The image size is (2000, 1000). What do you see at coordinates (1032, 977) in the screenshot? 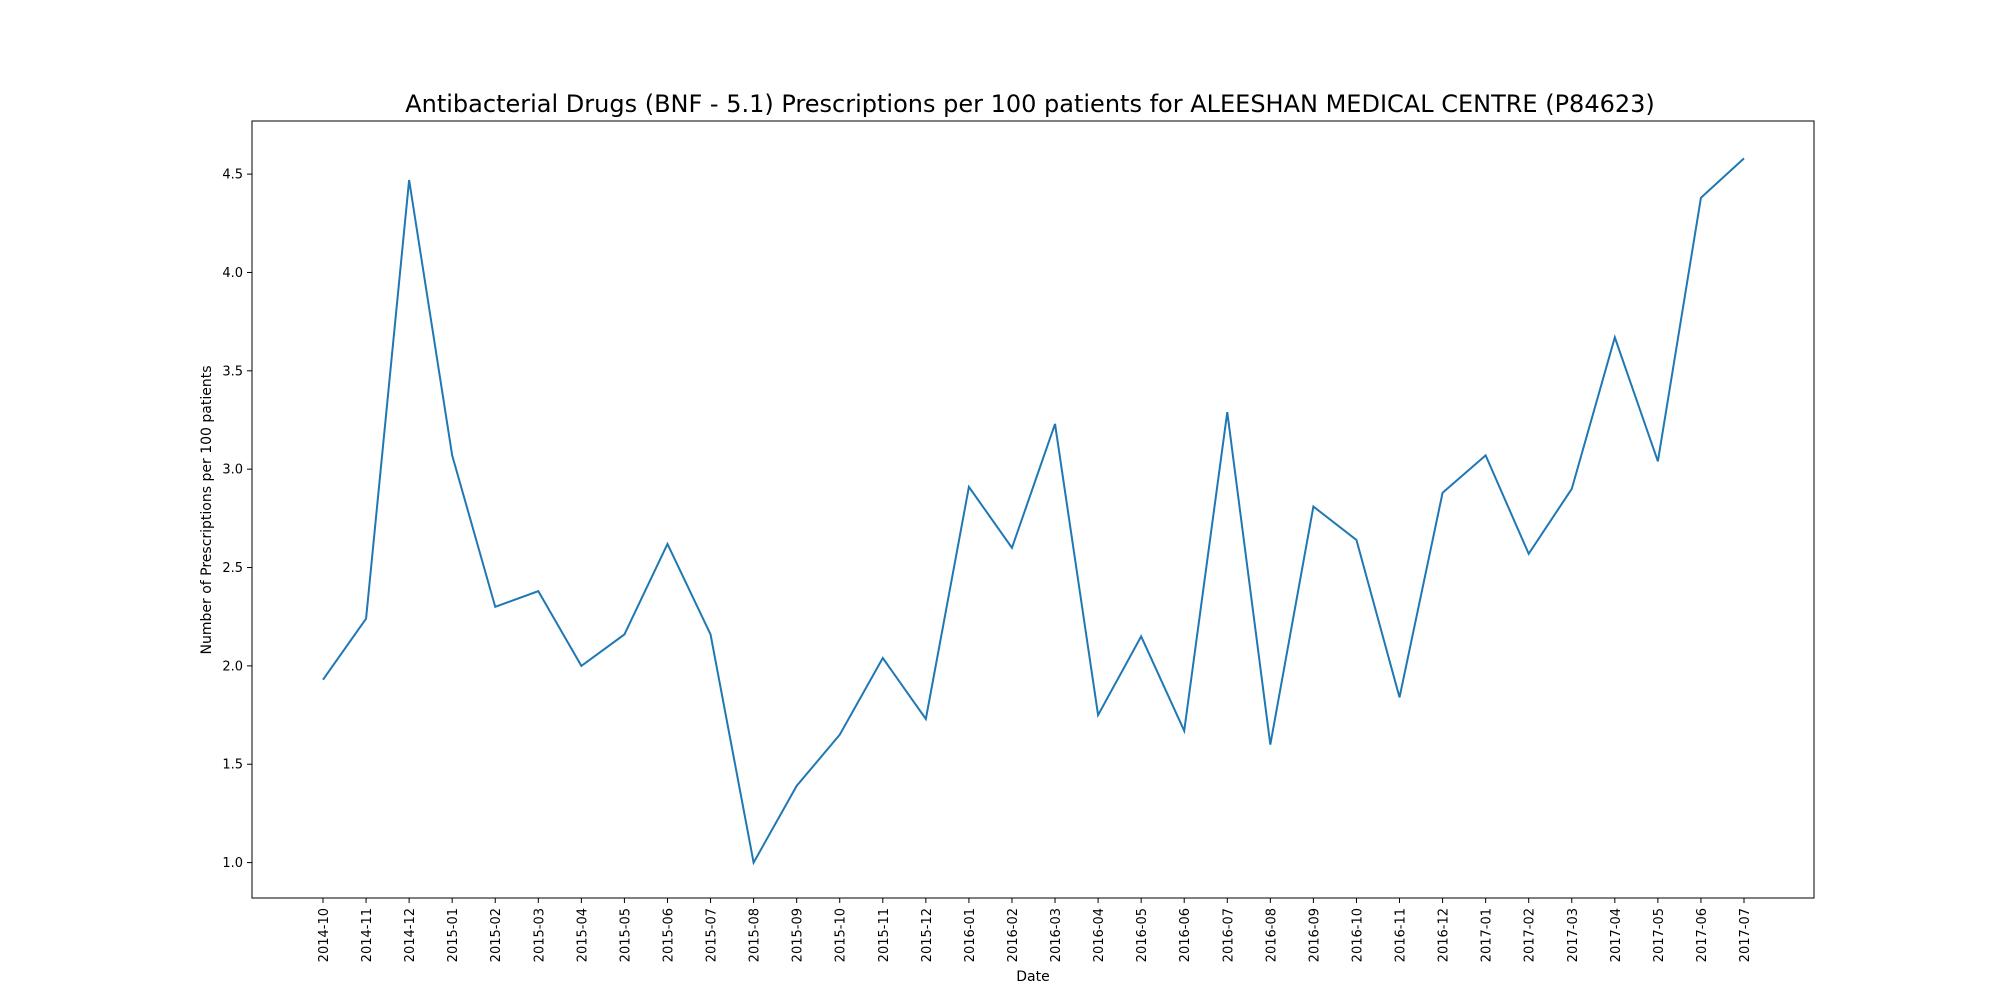
I see `x-axis-label: Date` at bounding box center [1032, 977].